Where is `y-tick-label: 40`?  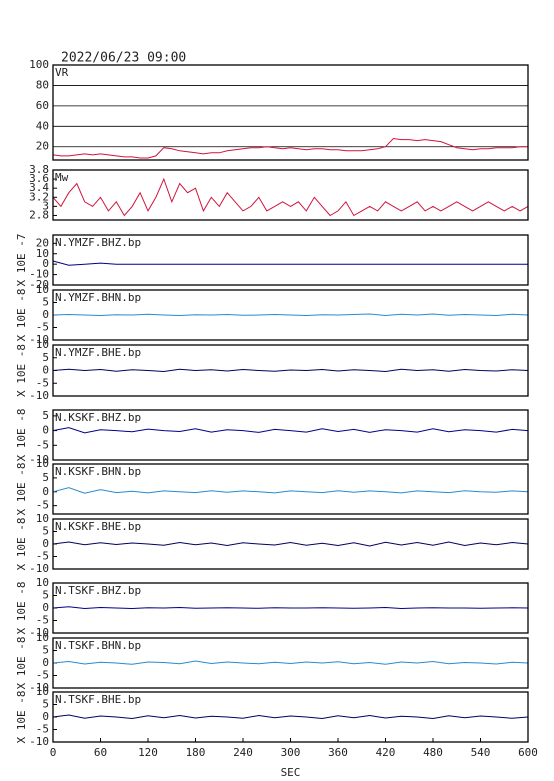
y-tick-label: 40 is located at coordinates (42, 125).